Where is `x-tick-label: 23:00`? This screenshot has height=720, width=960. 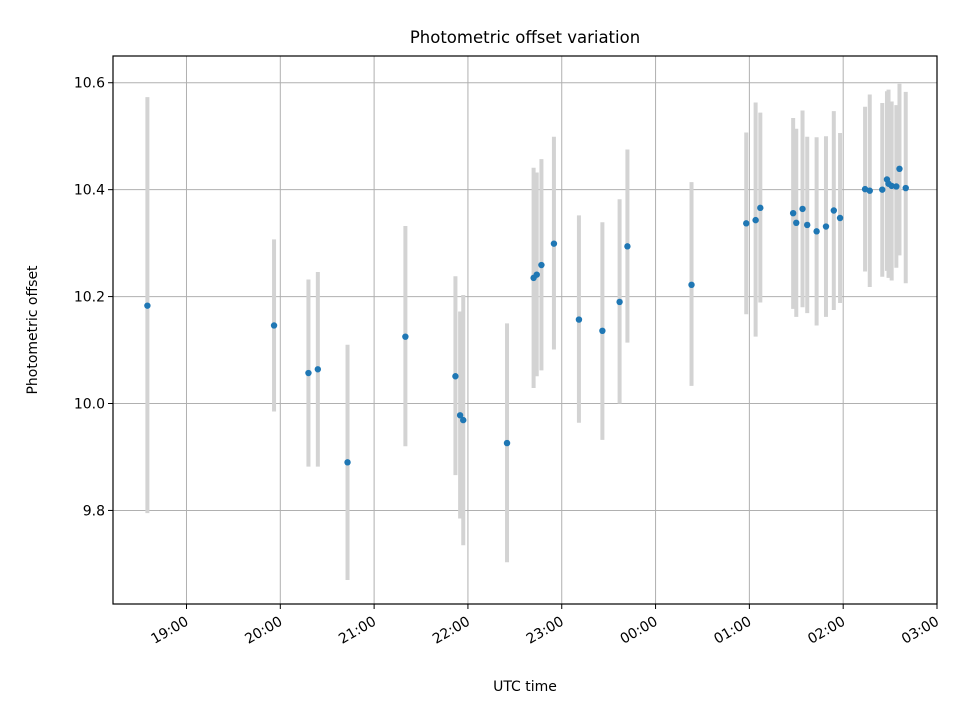
x-tick-label: 23:00 is located at coordinates (545, 631).